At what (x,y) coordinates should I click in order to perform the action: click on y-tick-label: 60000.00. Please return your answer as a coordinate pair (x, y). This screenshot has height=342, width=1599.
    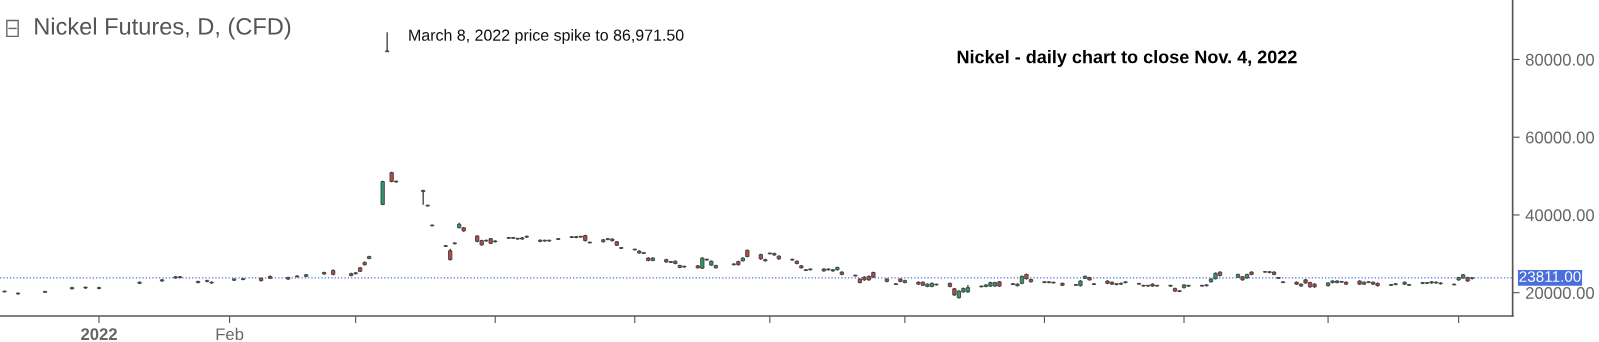
    Looking at the image, I should click on (1560, 137).